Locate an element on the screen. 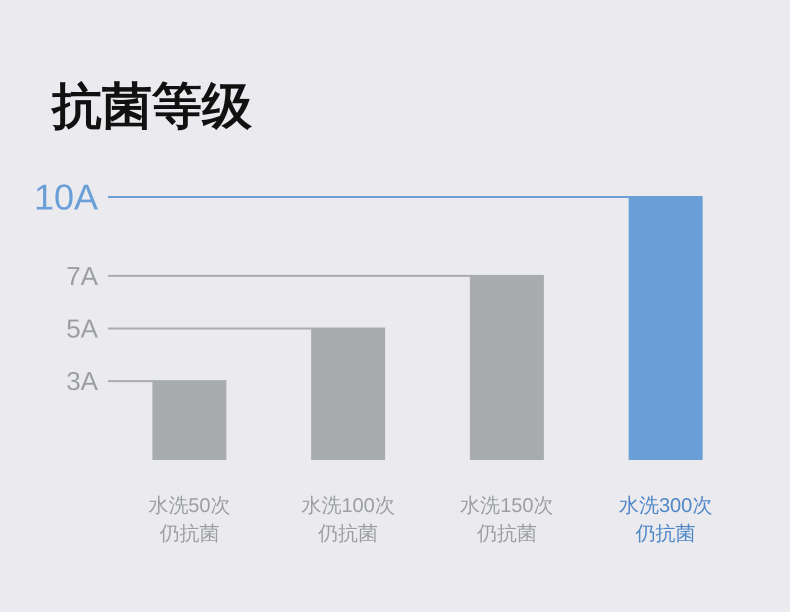  x-tick-label: 水洗50次仍抗菌 is located at coordinates (189, 520).